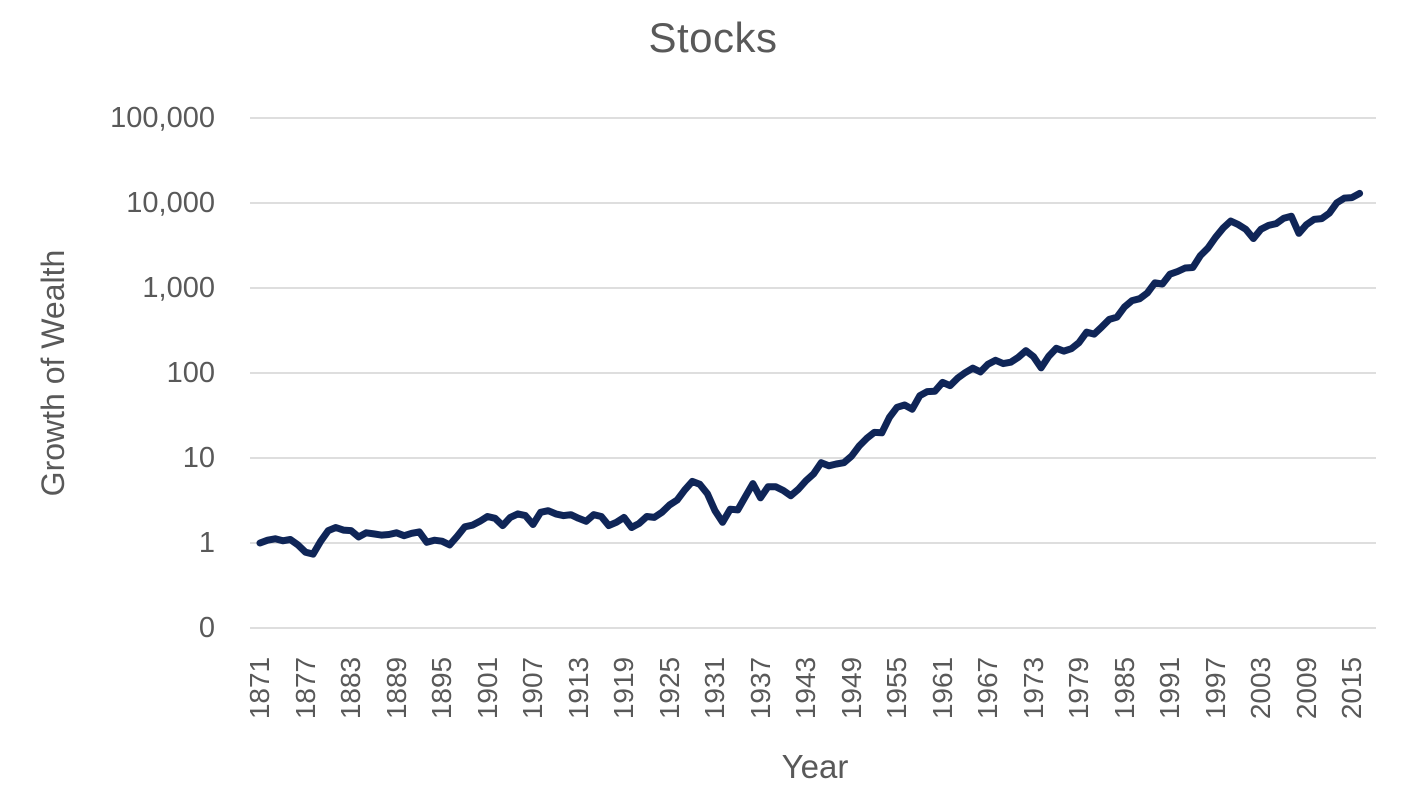  Describe the element at coordinates (1215, 688) in the screenshot. I see `x-tick-label-1997: 1997` at that location.